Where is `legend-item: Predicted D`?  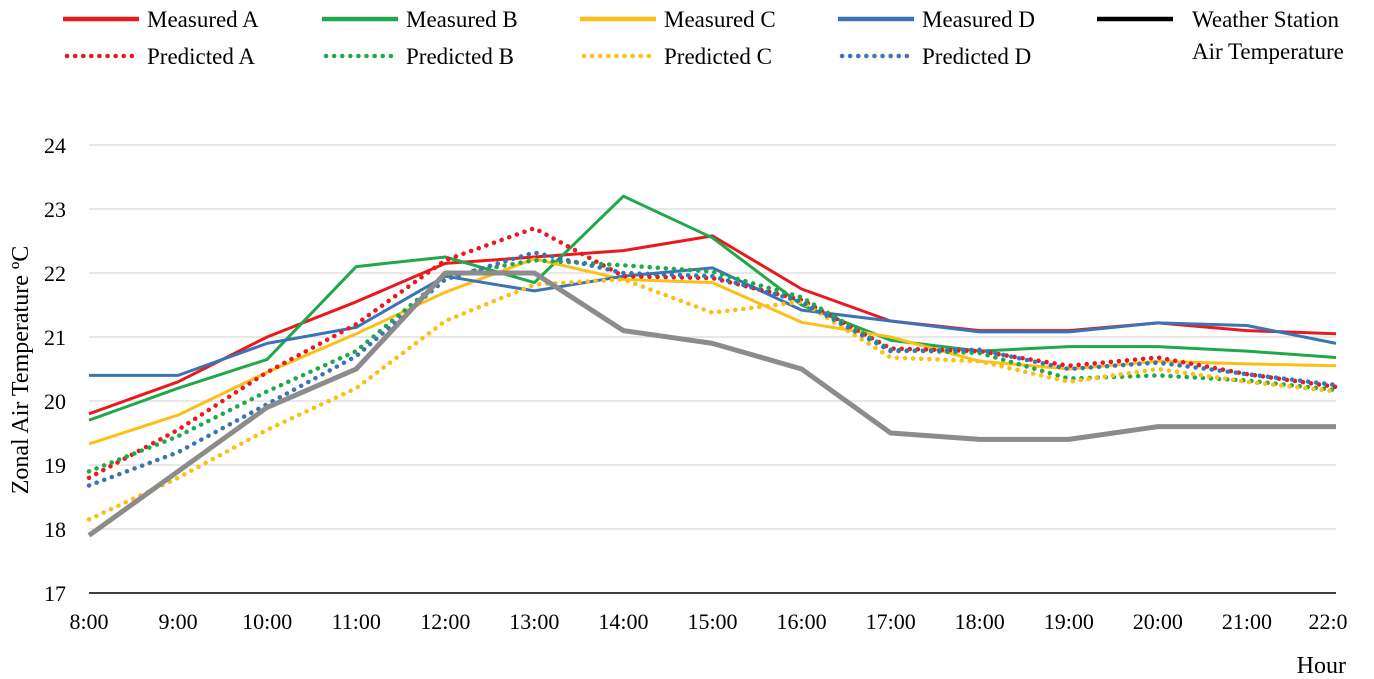
legend-item: Predicted D is located at coordinates (935, 56).